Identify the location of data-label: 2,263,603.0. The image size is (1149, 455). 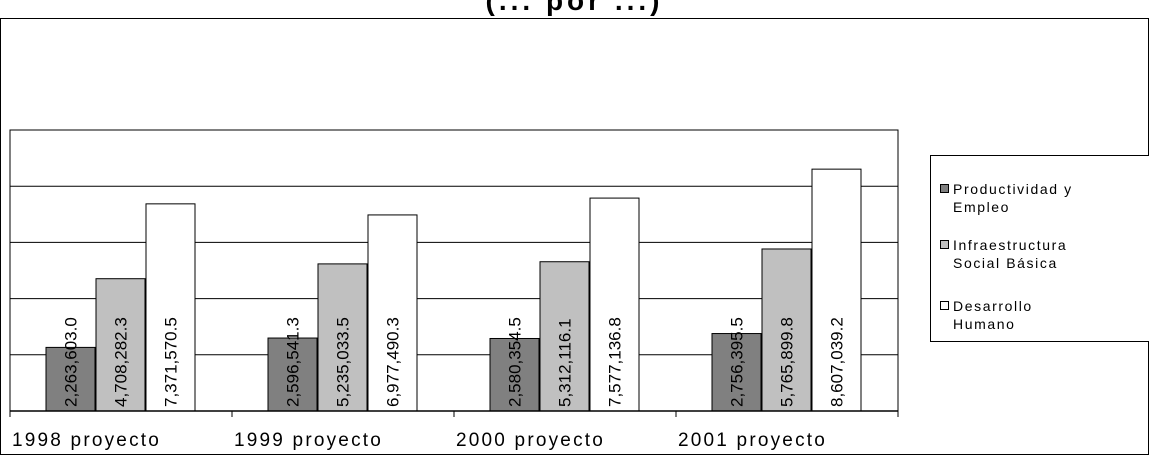
(71, 362).